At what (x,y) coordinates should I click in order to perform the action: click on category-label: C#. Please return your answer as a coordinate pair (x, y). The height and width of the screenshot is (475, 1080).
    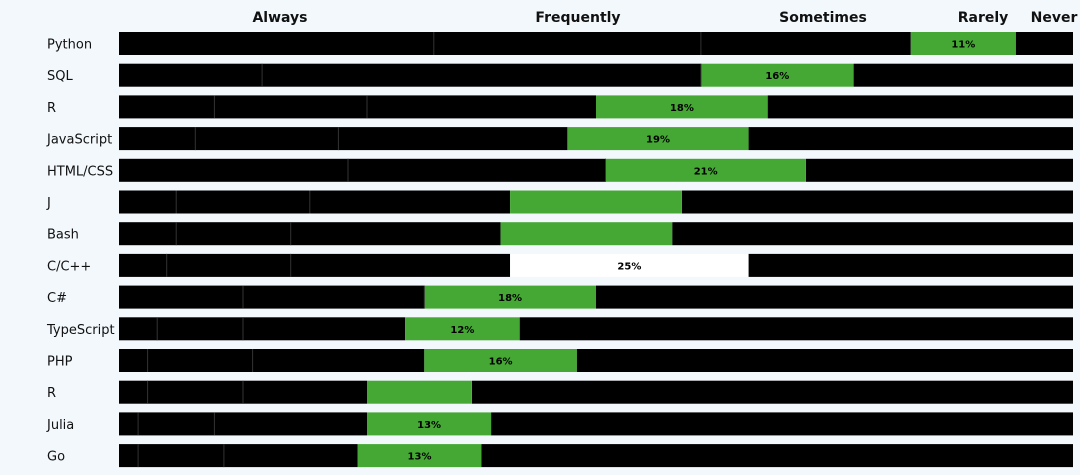
    Looking at the image, I should click on (57, 298).